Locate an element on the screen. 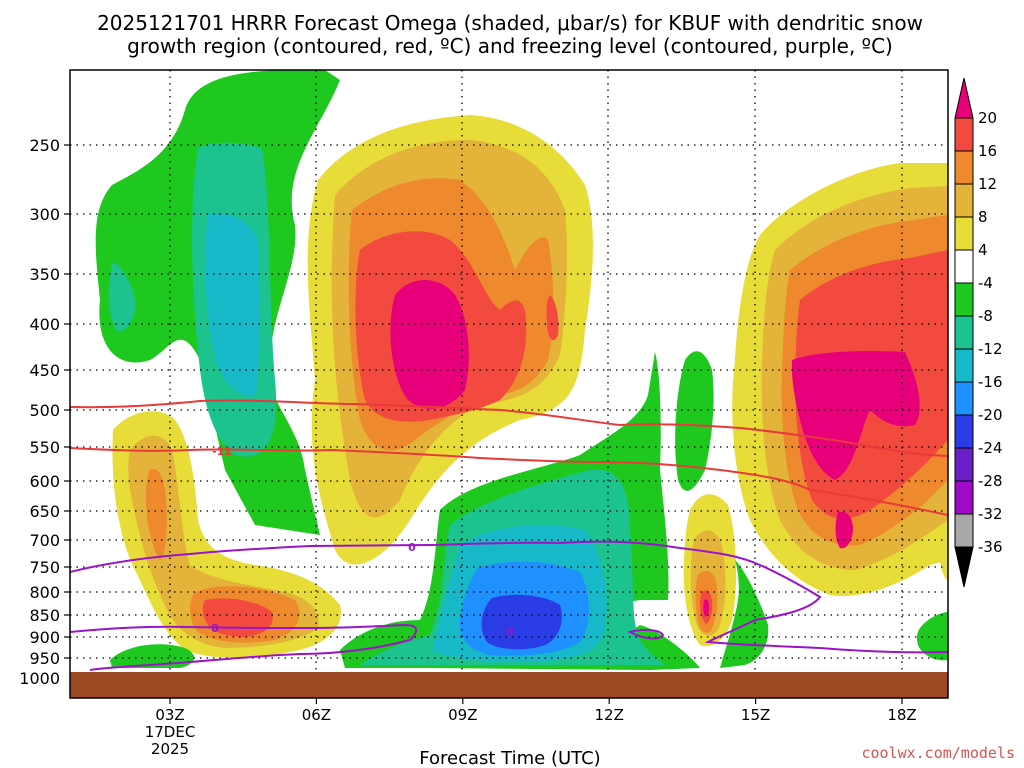 This screenshot has width=1024, height=768. omega-blob-green-upper-left is located at coordinates (217, 302).